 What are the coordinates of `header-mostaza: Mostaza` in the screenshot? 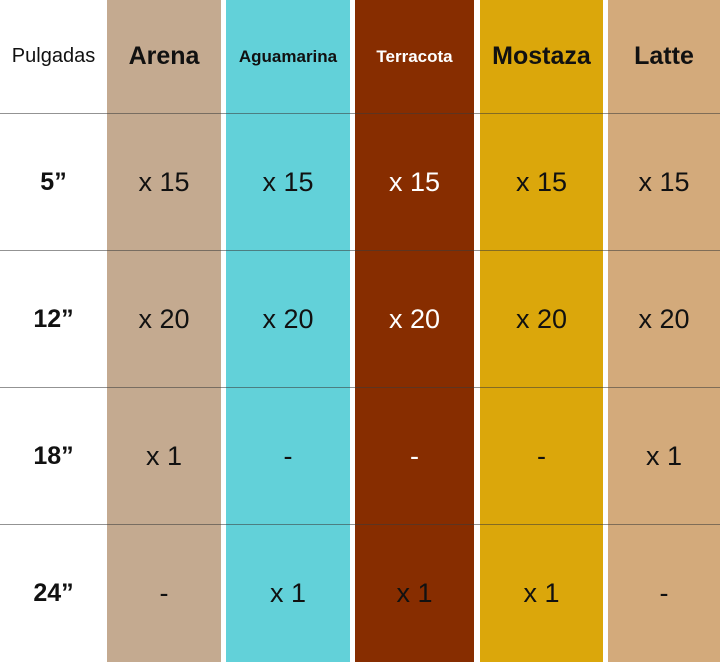 It's located at (541, 56).